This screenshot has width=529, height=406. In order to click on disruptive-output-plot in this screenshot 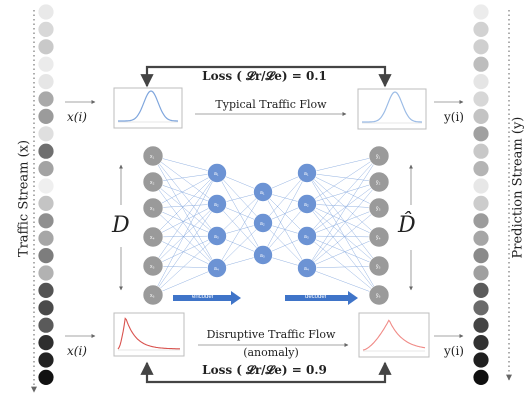, I will do `click(394, 335)`.